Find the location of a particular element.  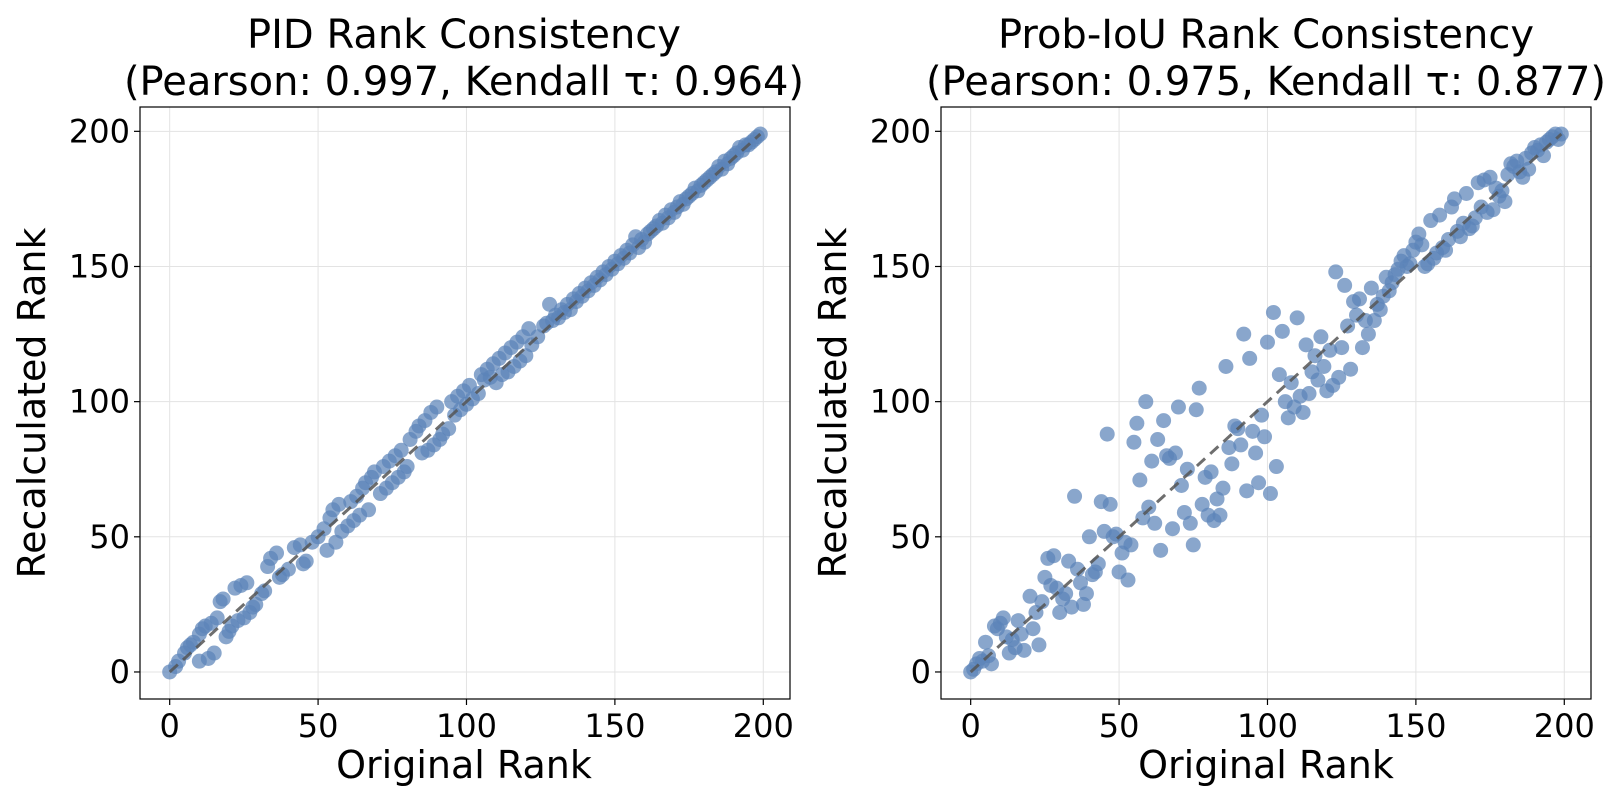

y-ticks: 0 50 100 150 200 is located at coordinates (905, 401).